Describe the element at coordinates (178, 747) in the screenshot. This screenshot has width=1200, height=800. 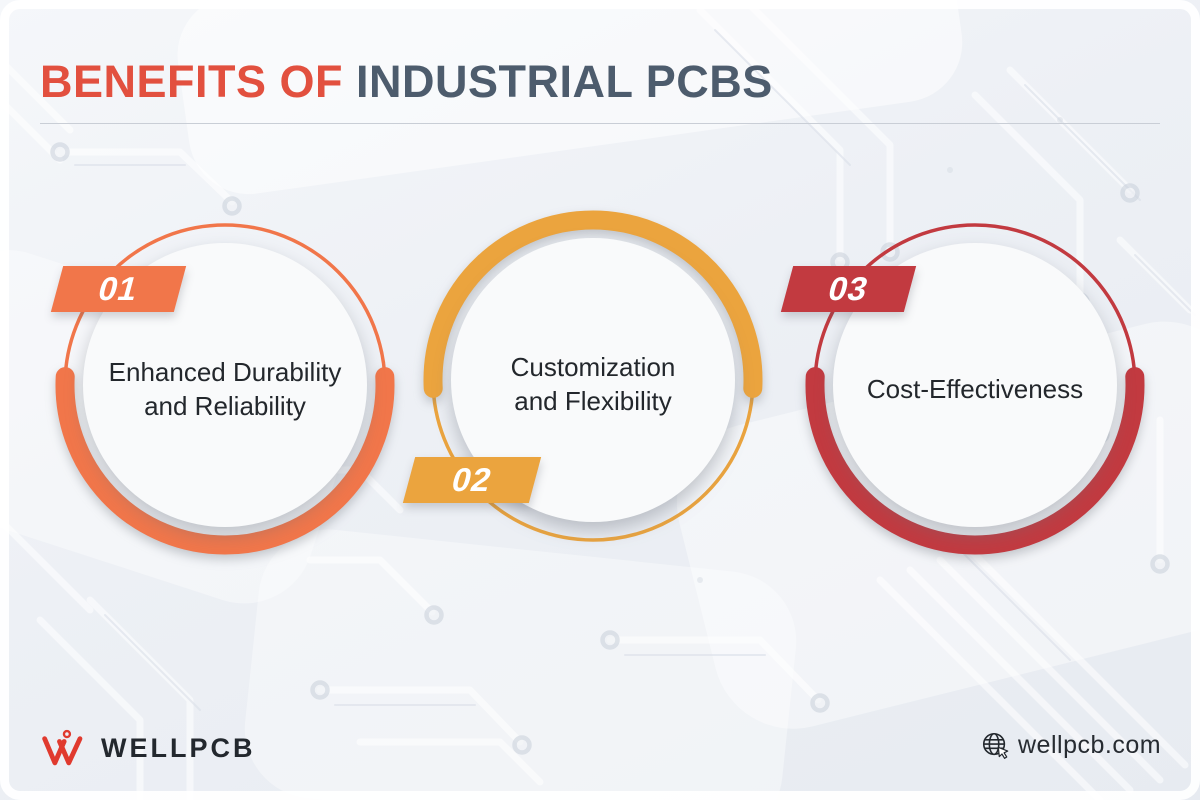
I see `brand-name: WELLPCB` at that location.